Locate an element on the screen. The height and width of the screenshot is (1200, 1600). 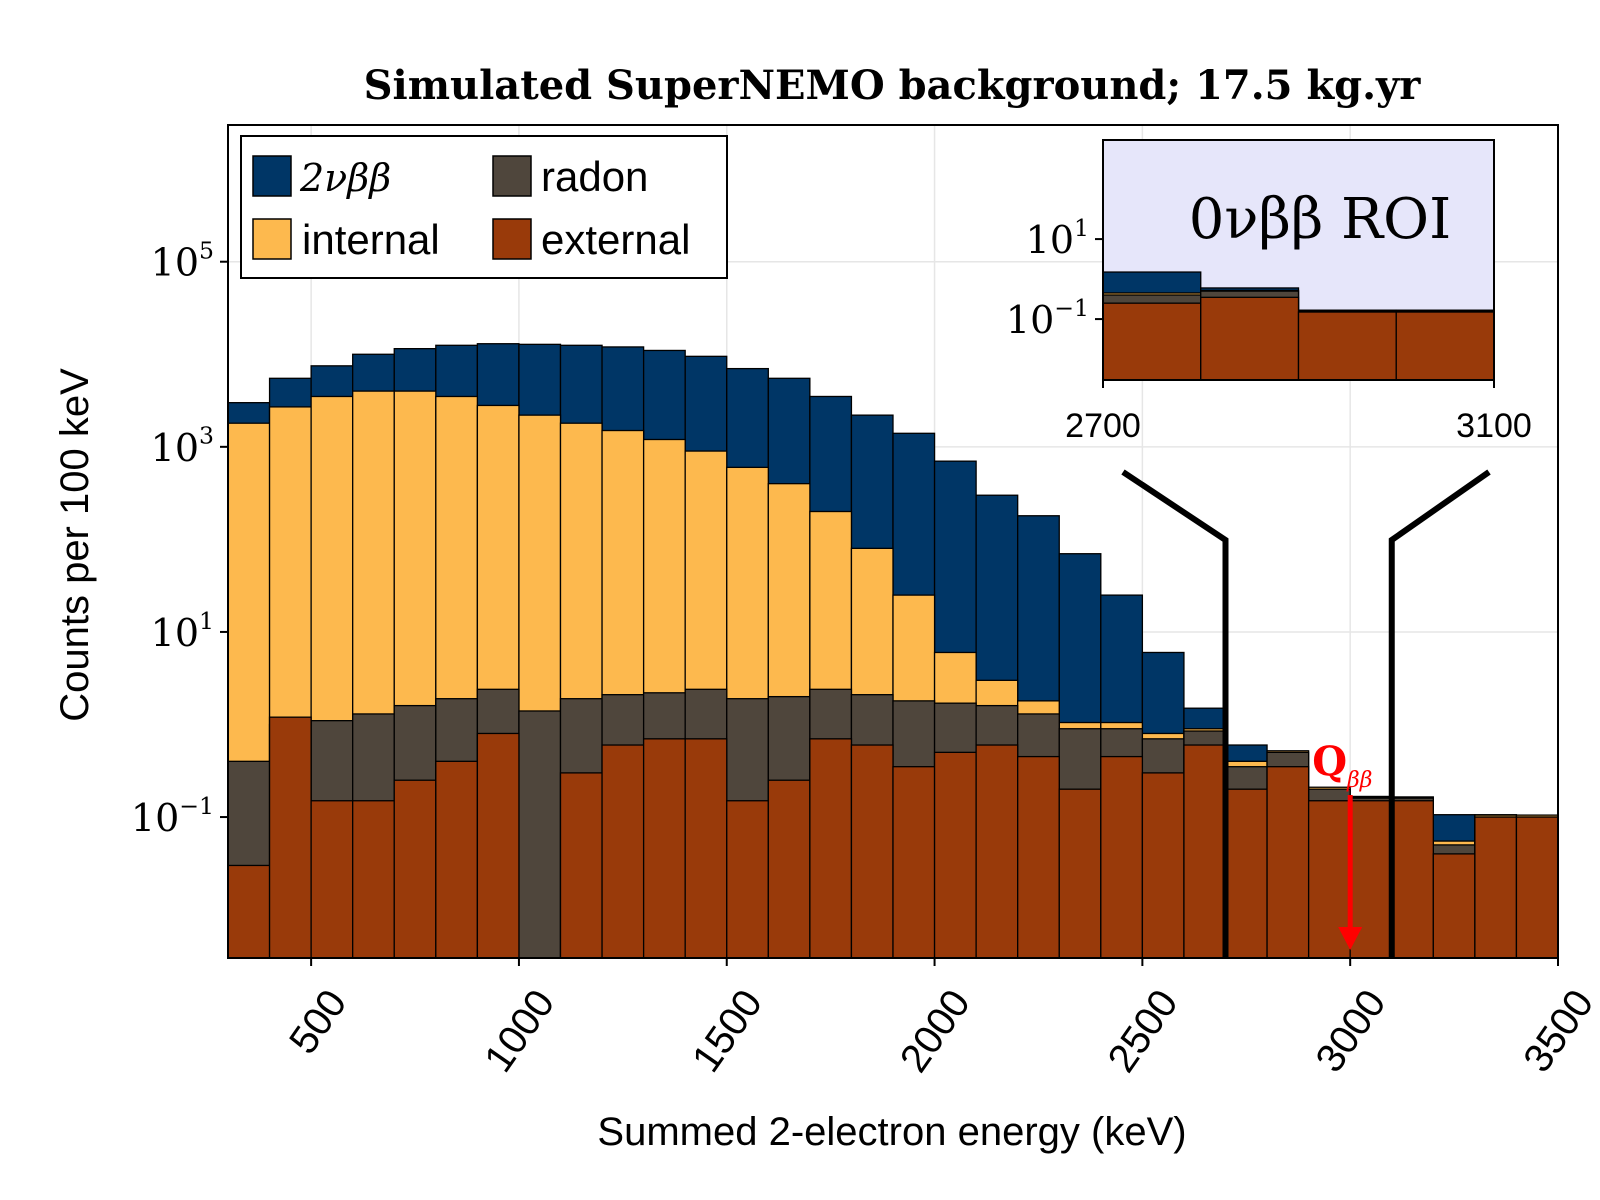
y-tick-label: 10³ is located at coordinates (182, 446).